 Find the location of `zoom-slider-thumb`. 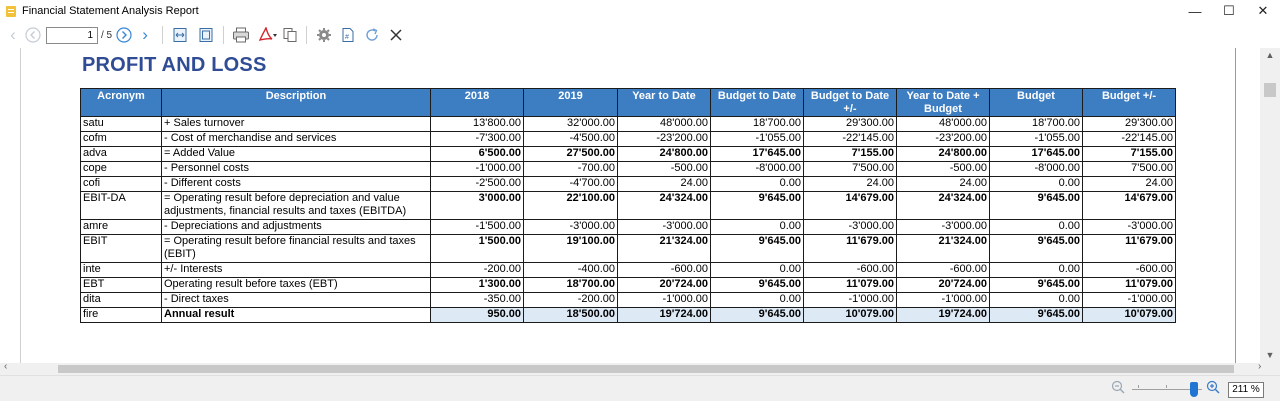

zoom-slider-thumb is located at coordinates (1194, 389).